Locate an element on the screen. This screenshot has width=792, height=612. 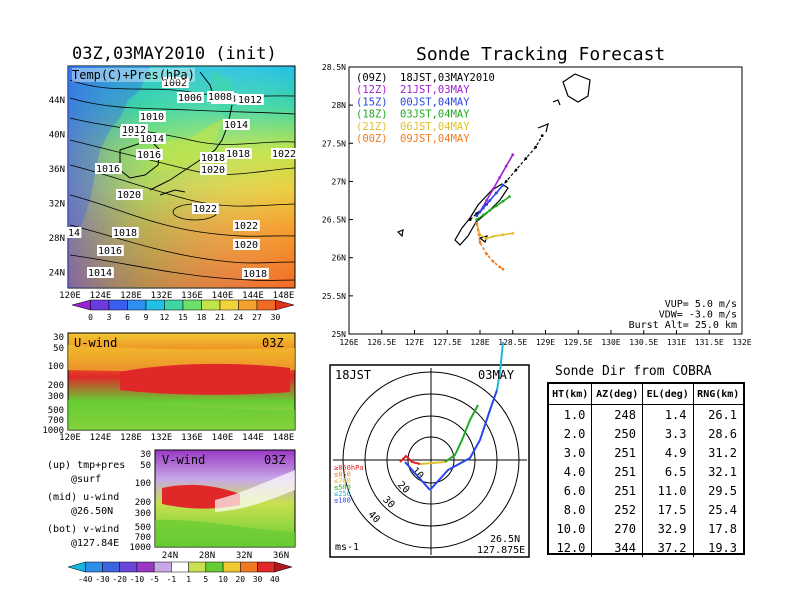
table-row: 4.0 251 6.5 32.1 is located at coordinates (646, 471).